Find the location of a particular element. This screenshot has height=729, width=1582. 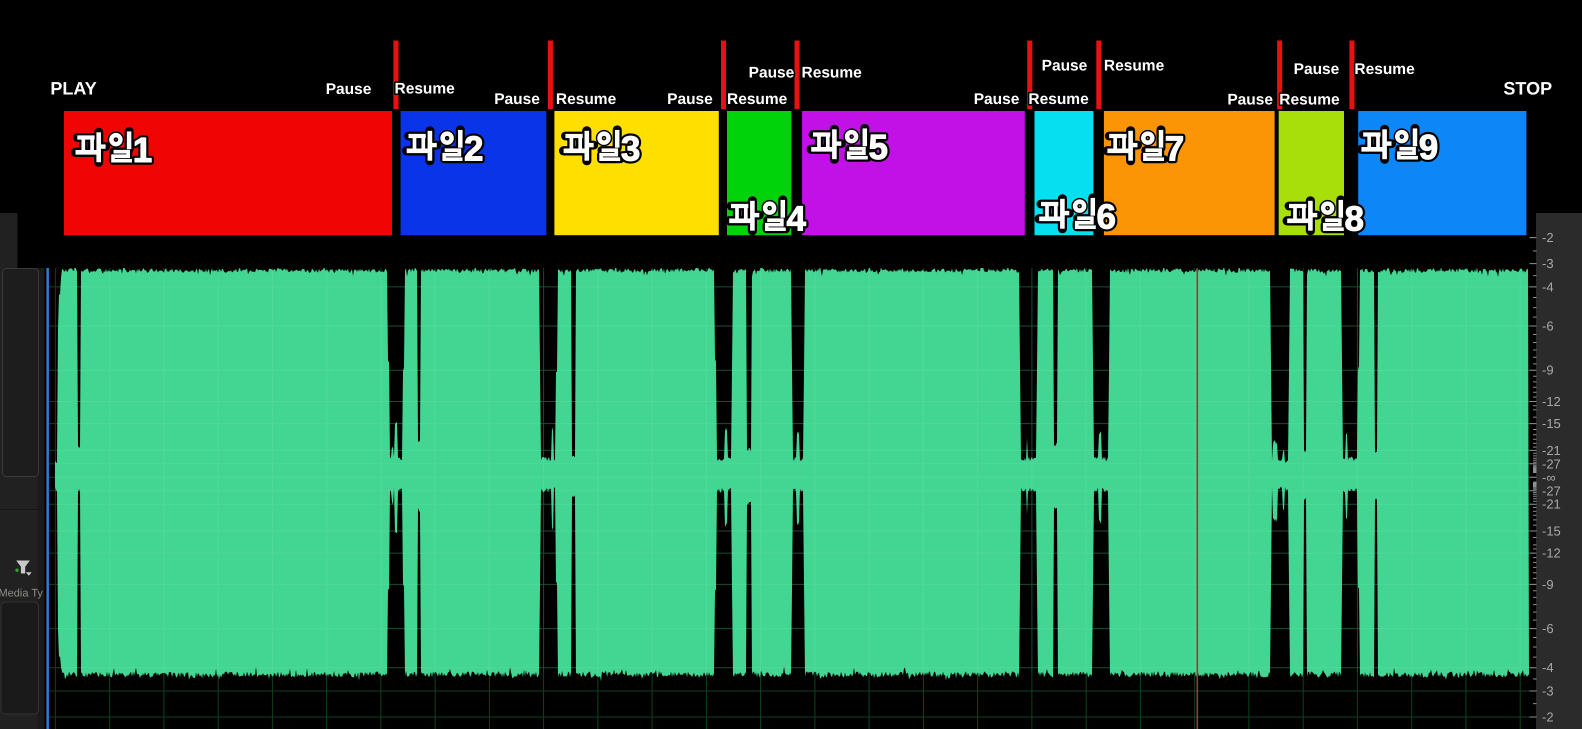

svg-text: 3 is located at coordinates (630, 149).